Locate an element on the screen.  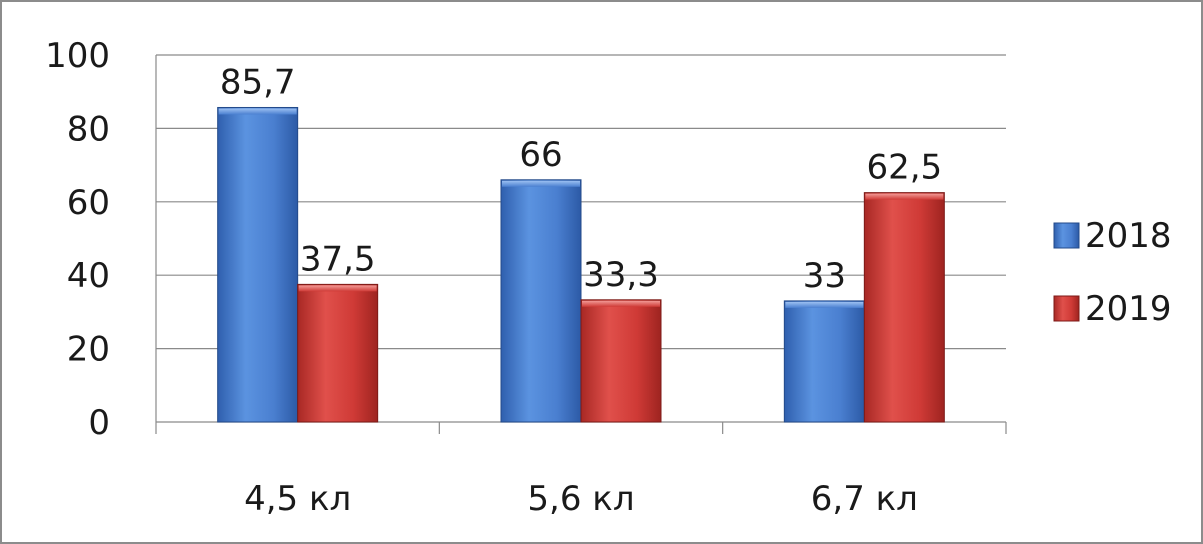
data-label: 37,5 is located at coordinates (338, 259).